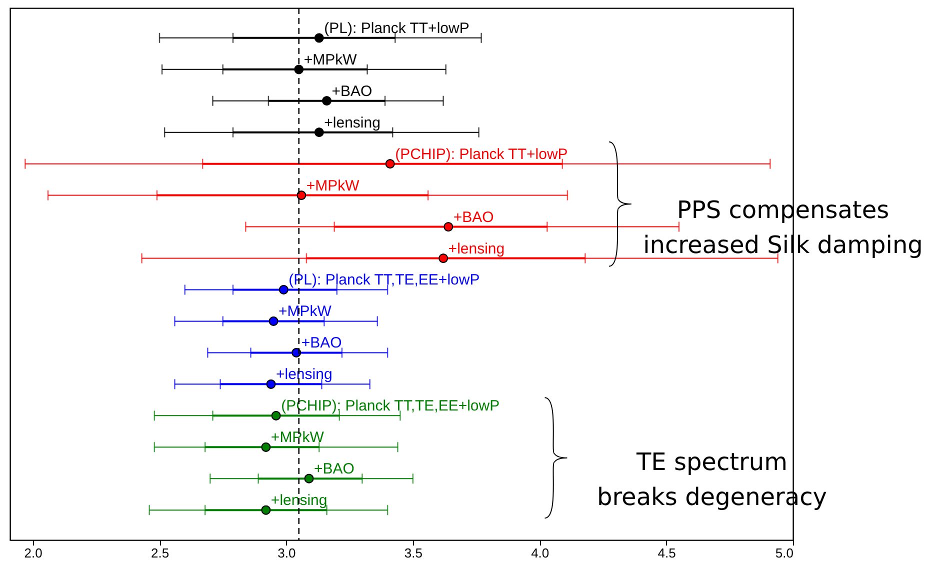  Describe the element at coordinates (540, 553) in the screenshot. I see `x-tick-label: 4.0` at that location.